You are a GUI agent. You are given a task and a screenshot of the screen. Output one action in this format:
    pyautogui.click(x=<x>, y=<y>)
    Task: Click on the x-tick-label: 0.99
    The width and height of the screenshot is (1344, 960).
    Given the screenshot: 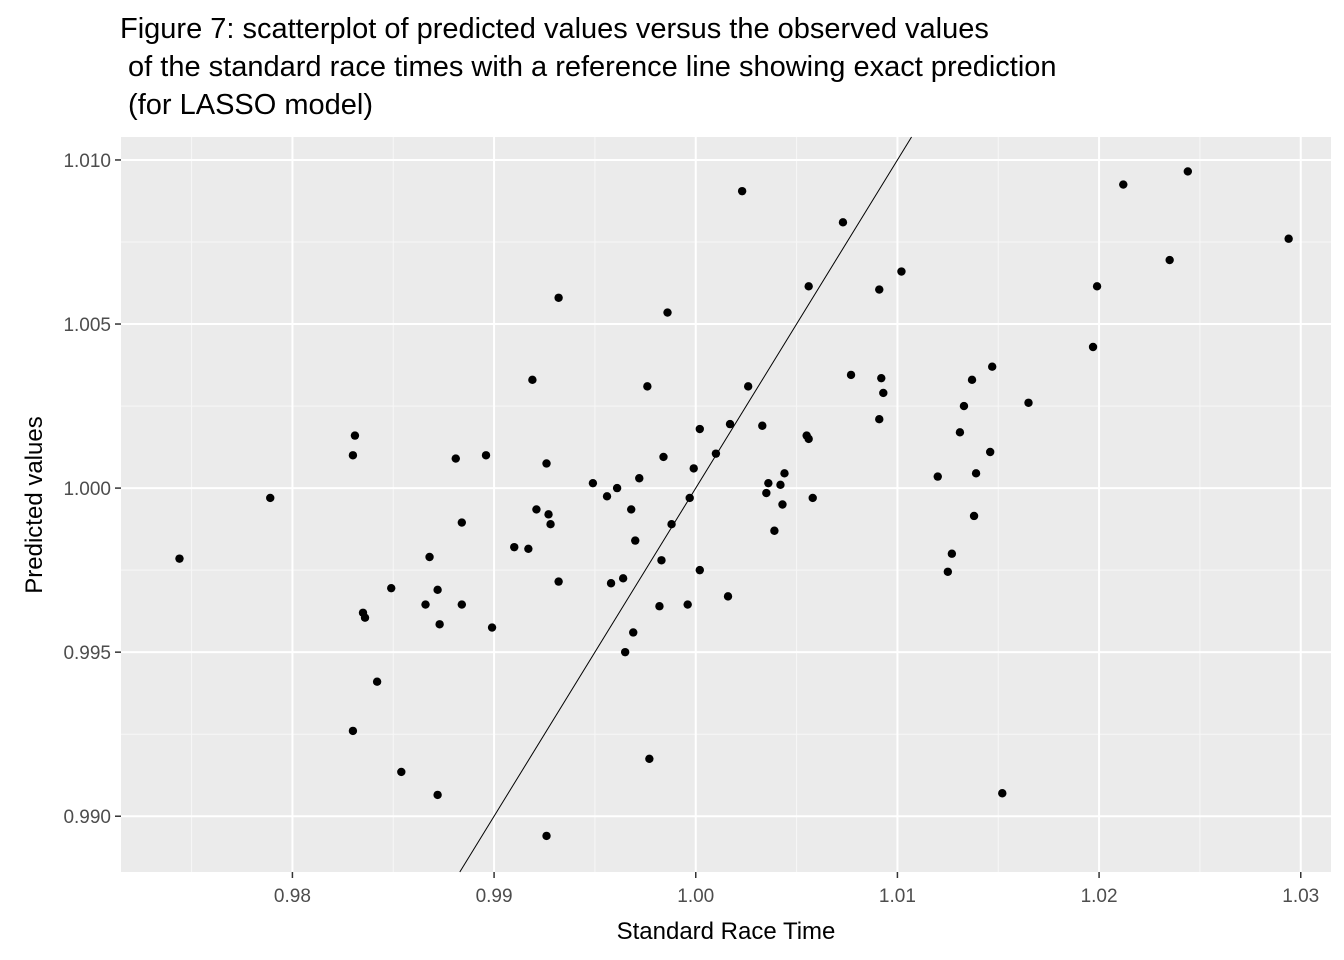 What is the action you would take?
    pyautogui.click(x=494, y=896)
    